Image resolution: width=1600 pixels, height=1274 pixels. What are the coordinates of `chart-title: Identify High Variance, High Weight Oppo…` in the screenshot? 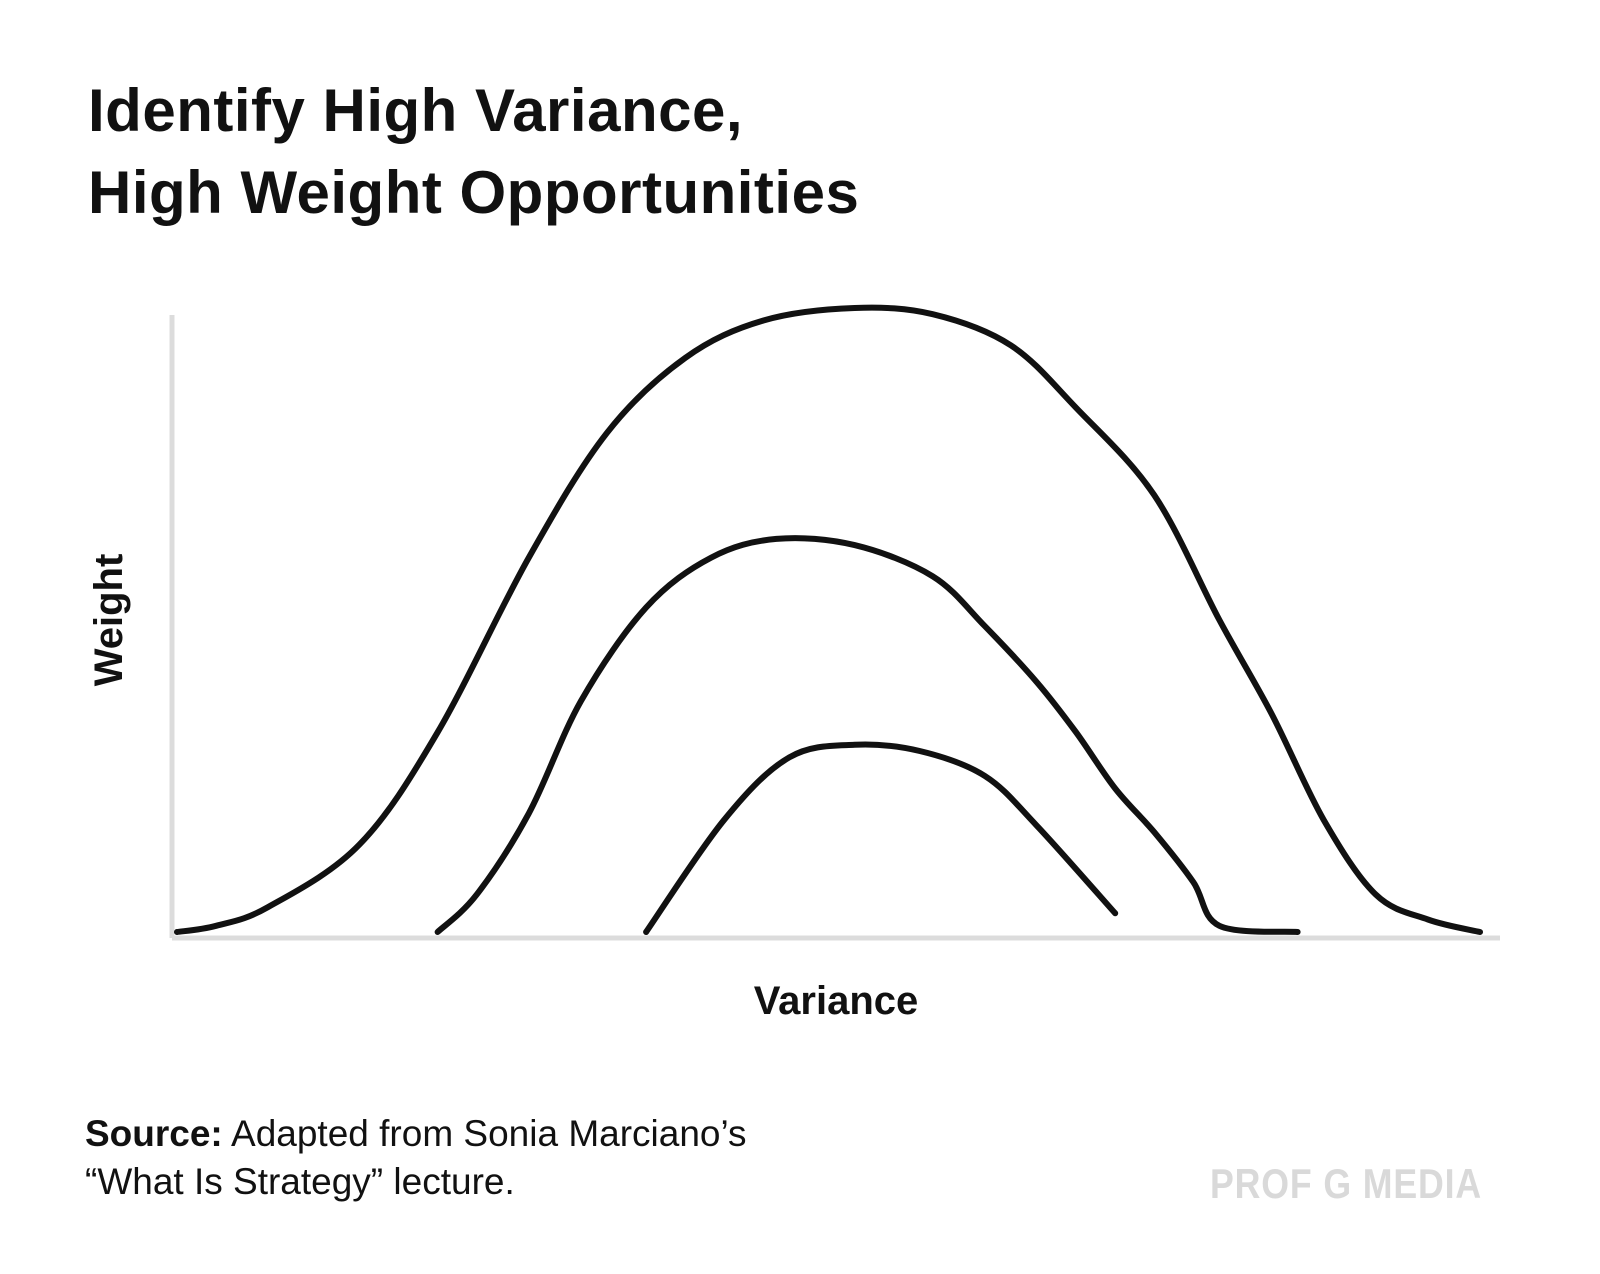 It's located at (473, 152).